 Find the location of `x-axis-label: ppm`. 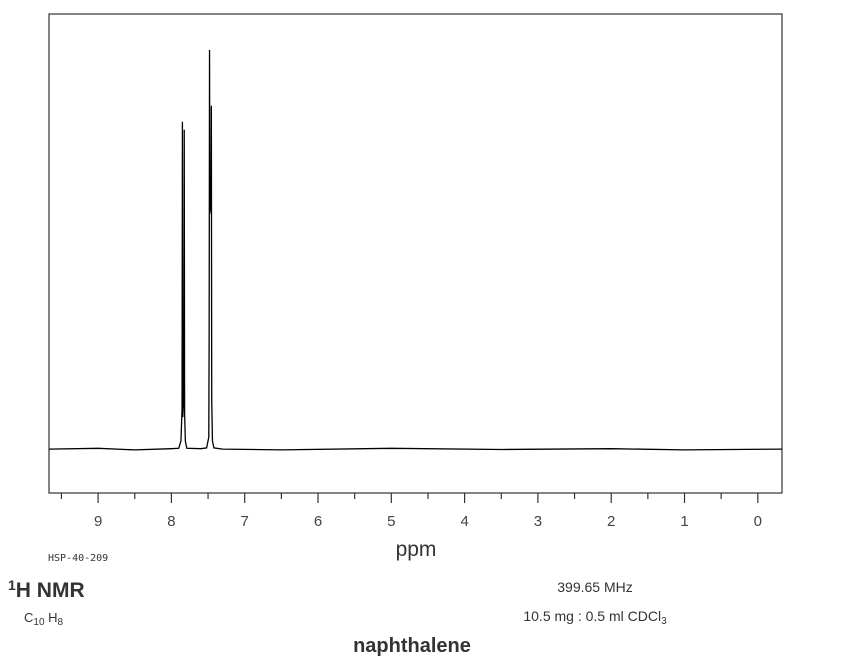

x-axis-label: ppm is located at coordinates (416, 549).